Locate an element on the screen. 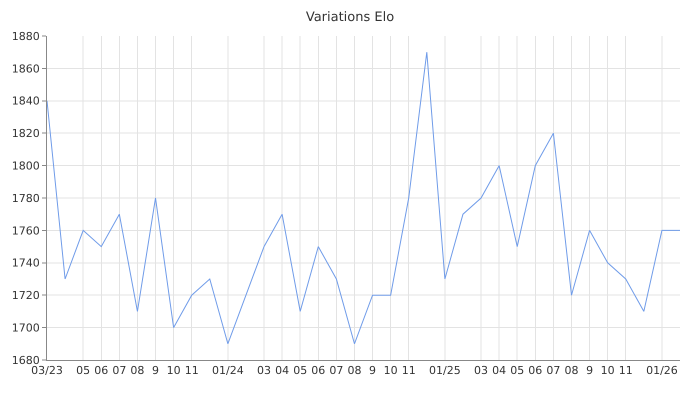 The width and height of the screenshot is (700, 400). x-tick-label: 01/24 is located at coordinates (228, 371).